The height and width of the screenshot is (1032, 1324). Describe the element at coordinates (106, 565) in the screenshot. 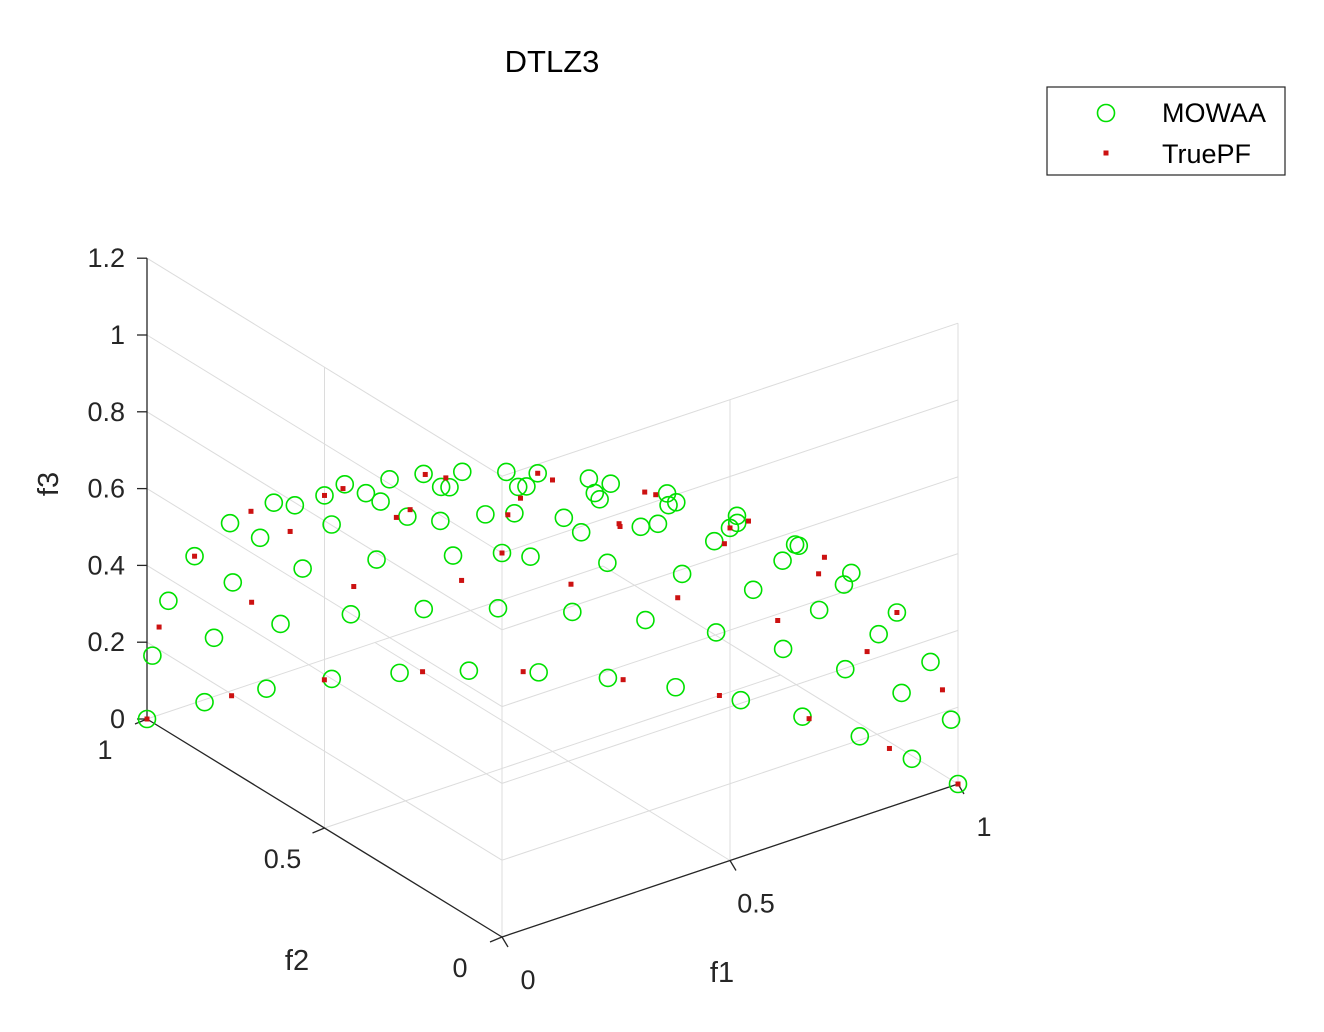

I see `z-tick-label: 0.4` at that location.